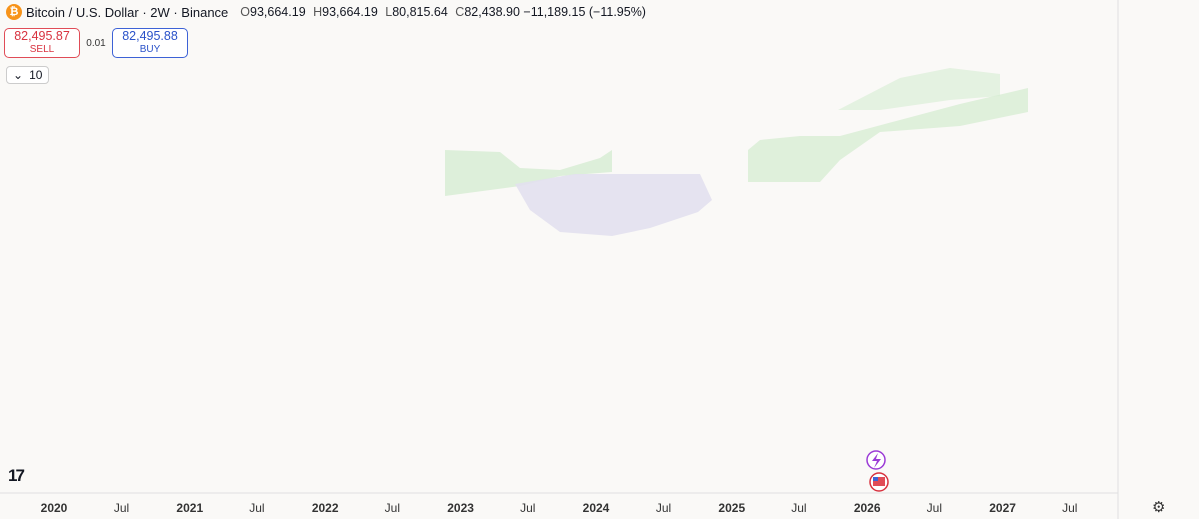  I want to click on indicator-toggle-value: 10, so click(36, 75).